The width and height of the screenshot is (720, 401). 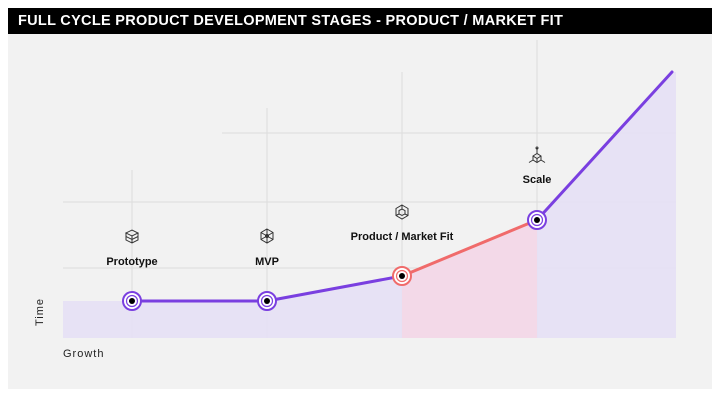 What do you see at coordinates (604, 146) in the screenshot?
I see `growth-line-scale` at bounding box center [604, 146].